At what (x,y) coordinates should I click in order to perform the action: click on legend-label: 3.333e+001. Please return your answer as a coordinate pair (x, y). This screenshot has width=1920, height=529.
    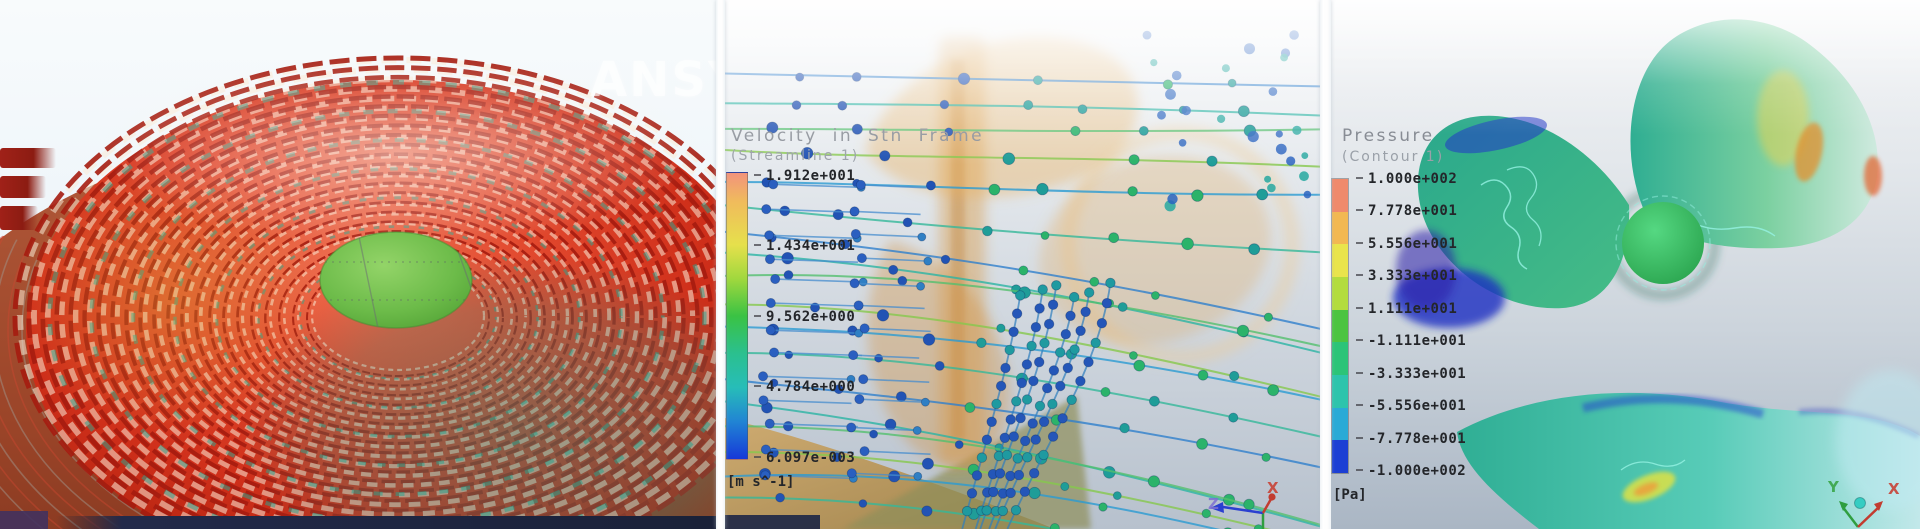
    Looking at the image, I should click on (1406, 276).